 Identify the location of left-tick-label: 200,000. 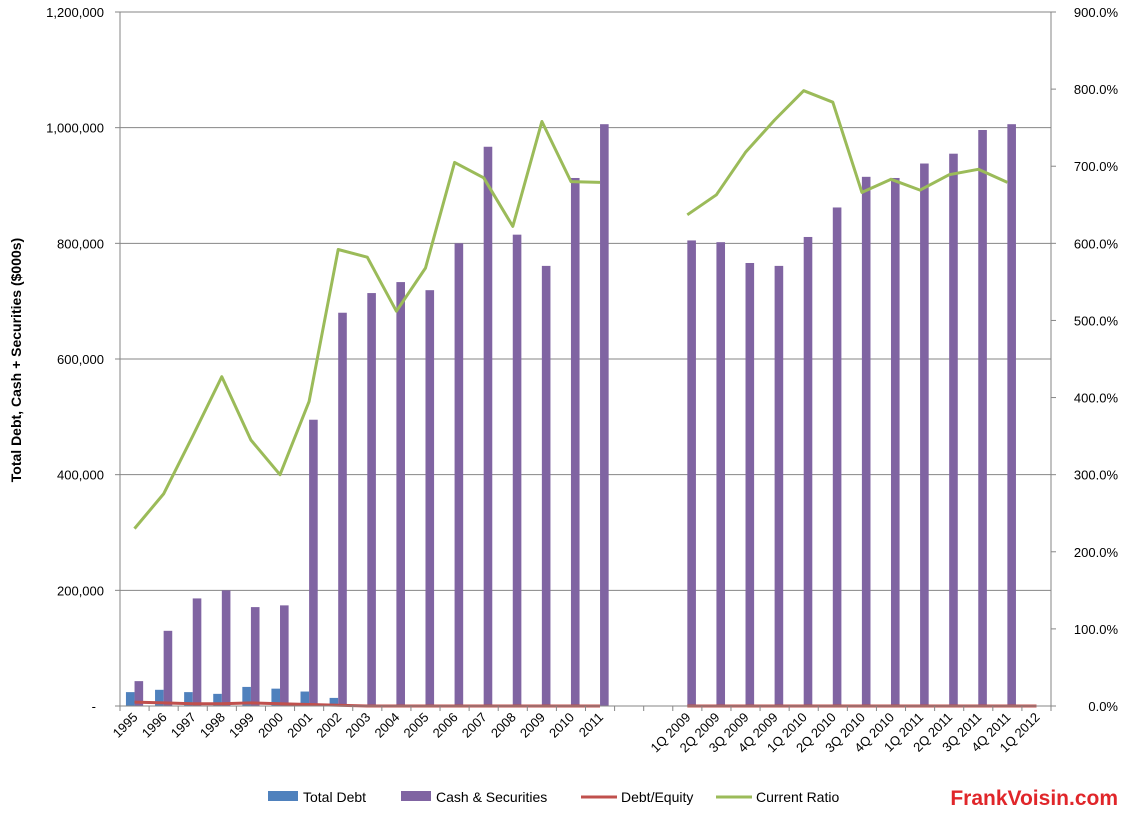
(80, 590).